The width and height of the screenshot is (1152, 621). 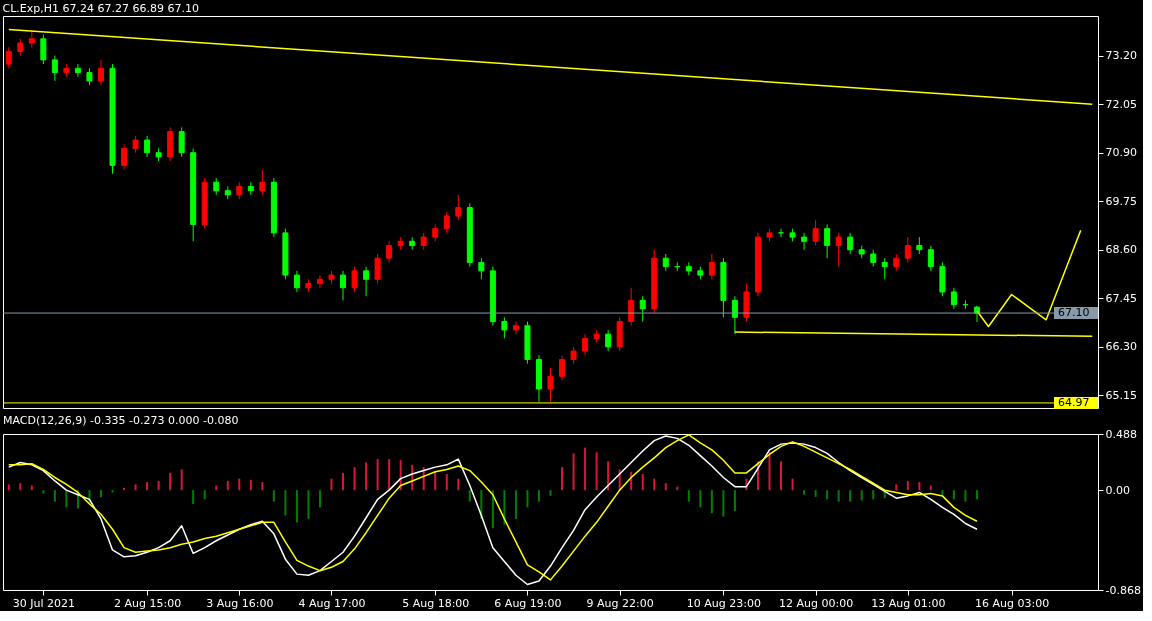 What do you see at coordinates (908, 603) in the screenshot?
I see `x-tick-label: 13 Aug 01:00` at bounding box center [908, 603].